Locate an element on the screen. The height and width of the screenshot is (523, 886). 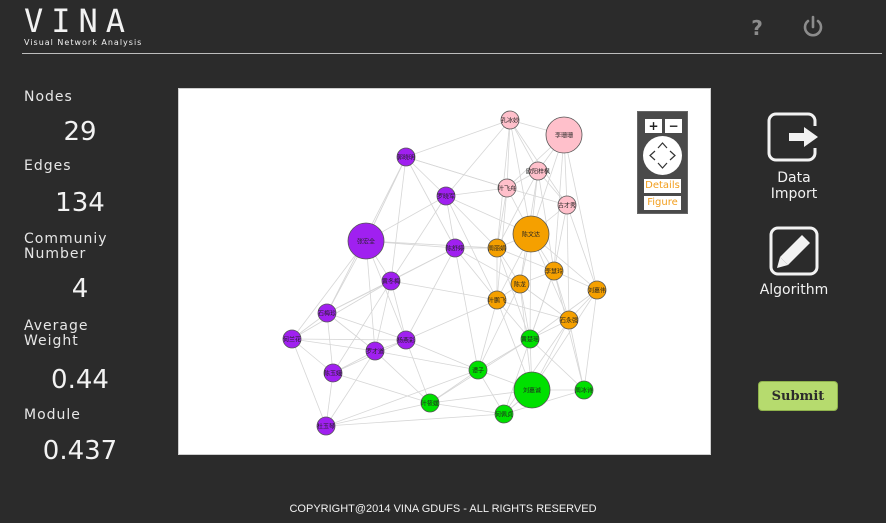
graph-node-label: 刘嘉诚 is located at coordinates (532, 391).